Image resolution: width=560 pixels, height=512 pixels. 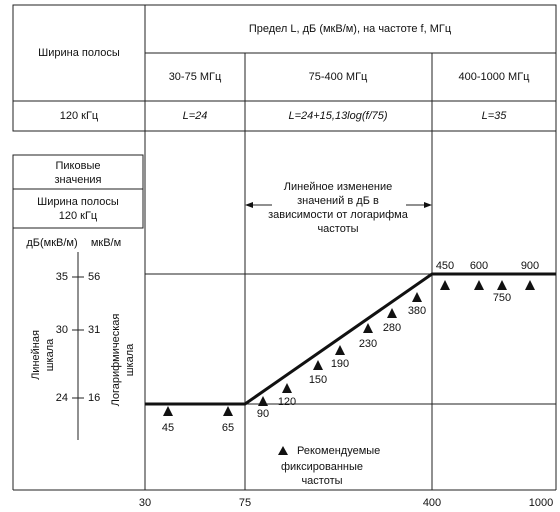 I want to click on marker-label: 45, so click(x=168, y=428).